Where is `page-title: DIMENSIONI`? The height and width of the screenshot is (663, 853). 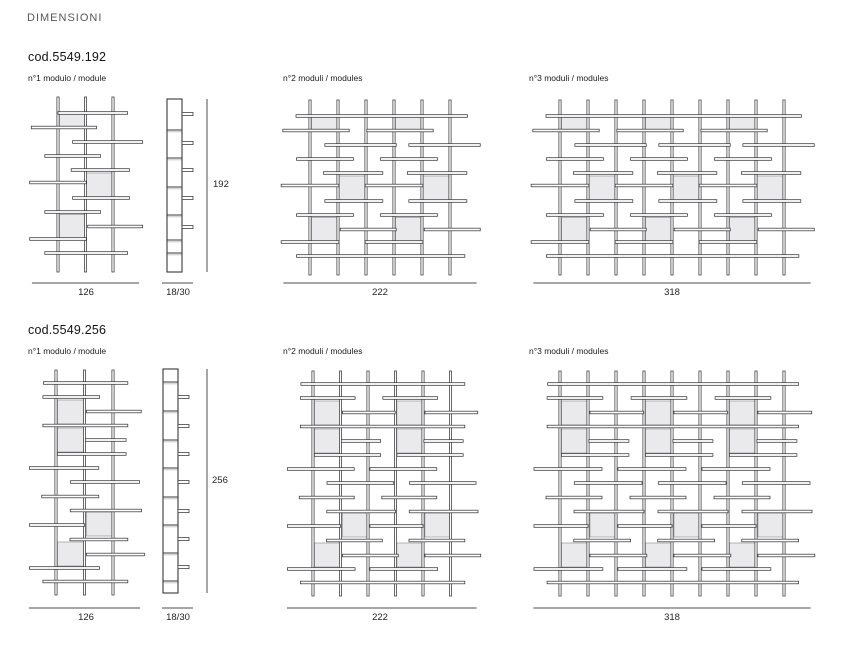
page-title: DIMENSIONI is located at coordinates (65, 18).